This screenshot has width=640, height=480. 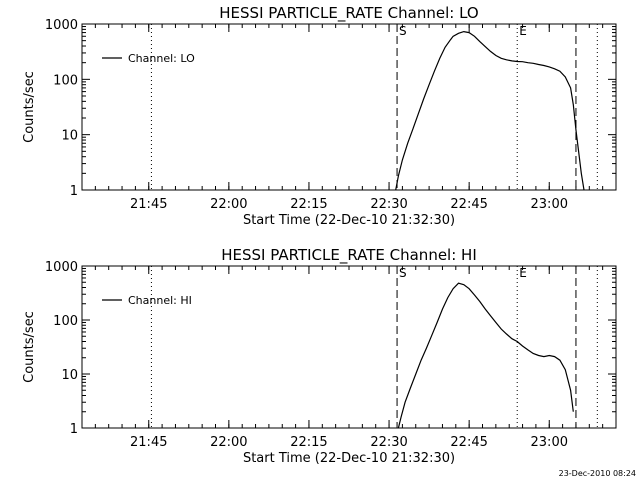 What do you see at coordinates (161, 58) in the screenshot?
I see `legend-label: Channel: LO` at bounding box center [161, 58].